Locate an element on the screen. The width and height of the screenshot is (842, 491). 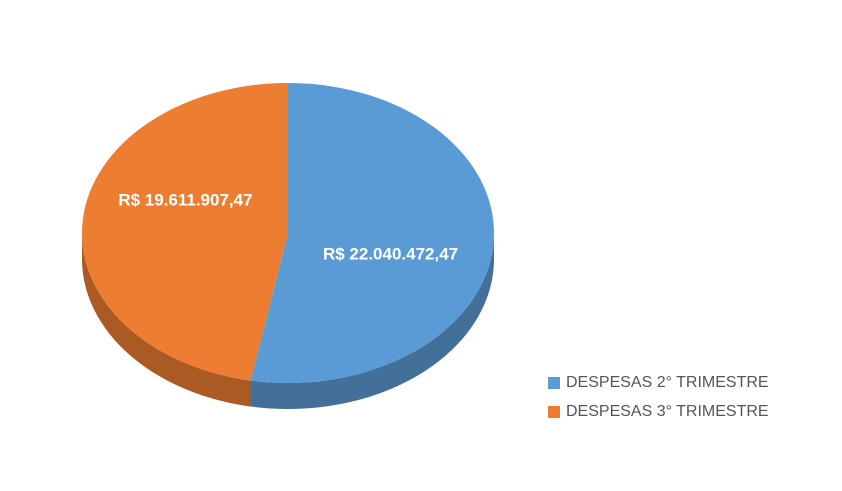
data-label: R$ 22.040.472,47 is located at coordinates (390, 253).